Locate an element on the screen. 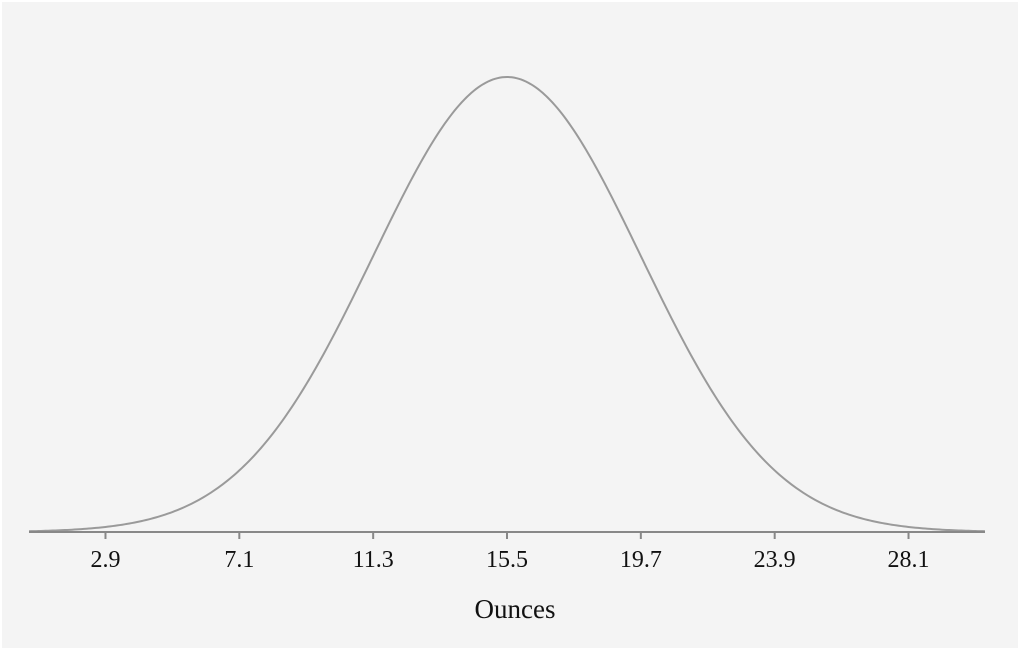 Image resolution: width=1020 pixels, height=650 pixels. x-tick-label: 23.9 is located at coordinates (775, 560).